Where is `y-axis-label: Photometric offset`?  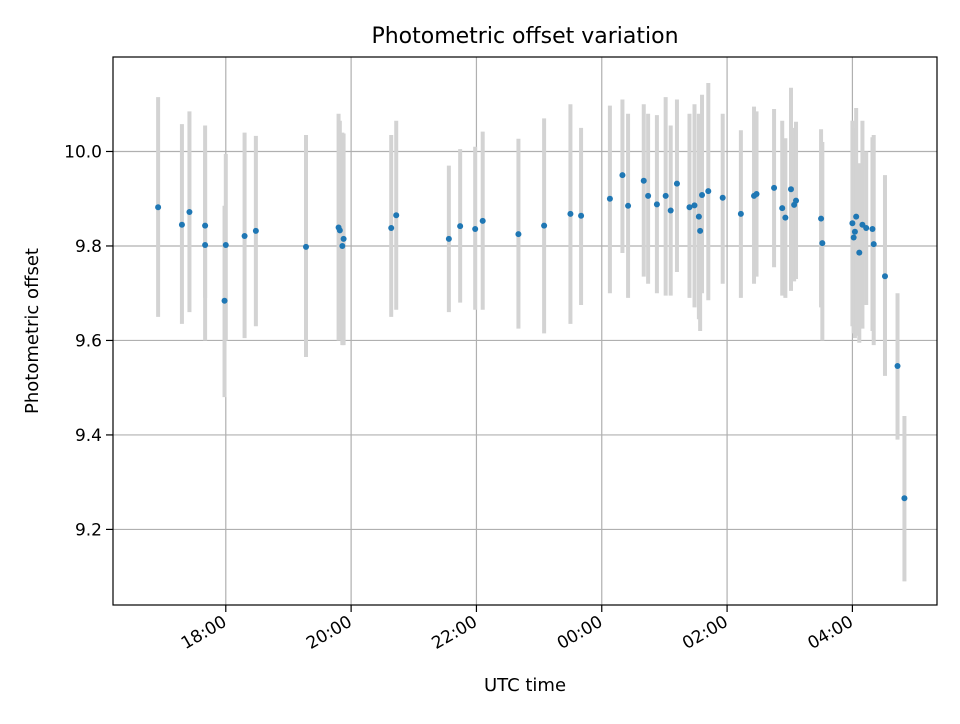 y-axis-label: Photometric offset is located at coordinates (32, 331).